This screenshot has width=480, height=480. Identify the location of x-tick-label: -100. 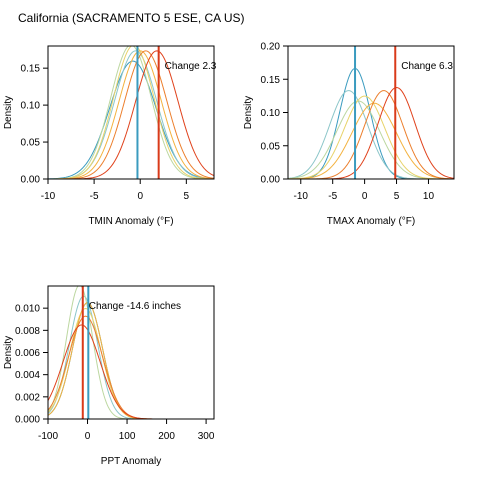
(48, 436).